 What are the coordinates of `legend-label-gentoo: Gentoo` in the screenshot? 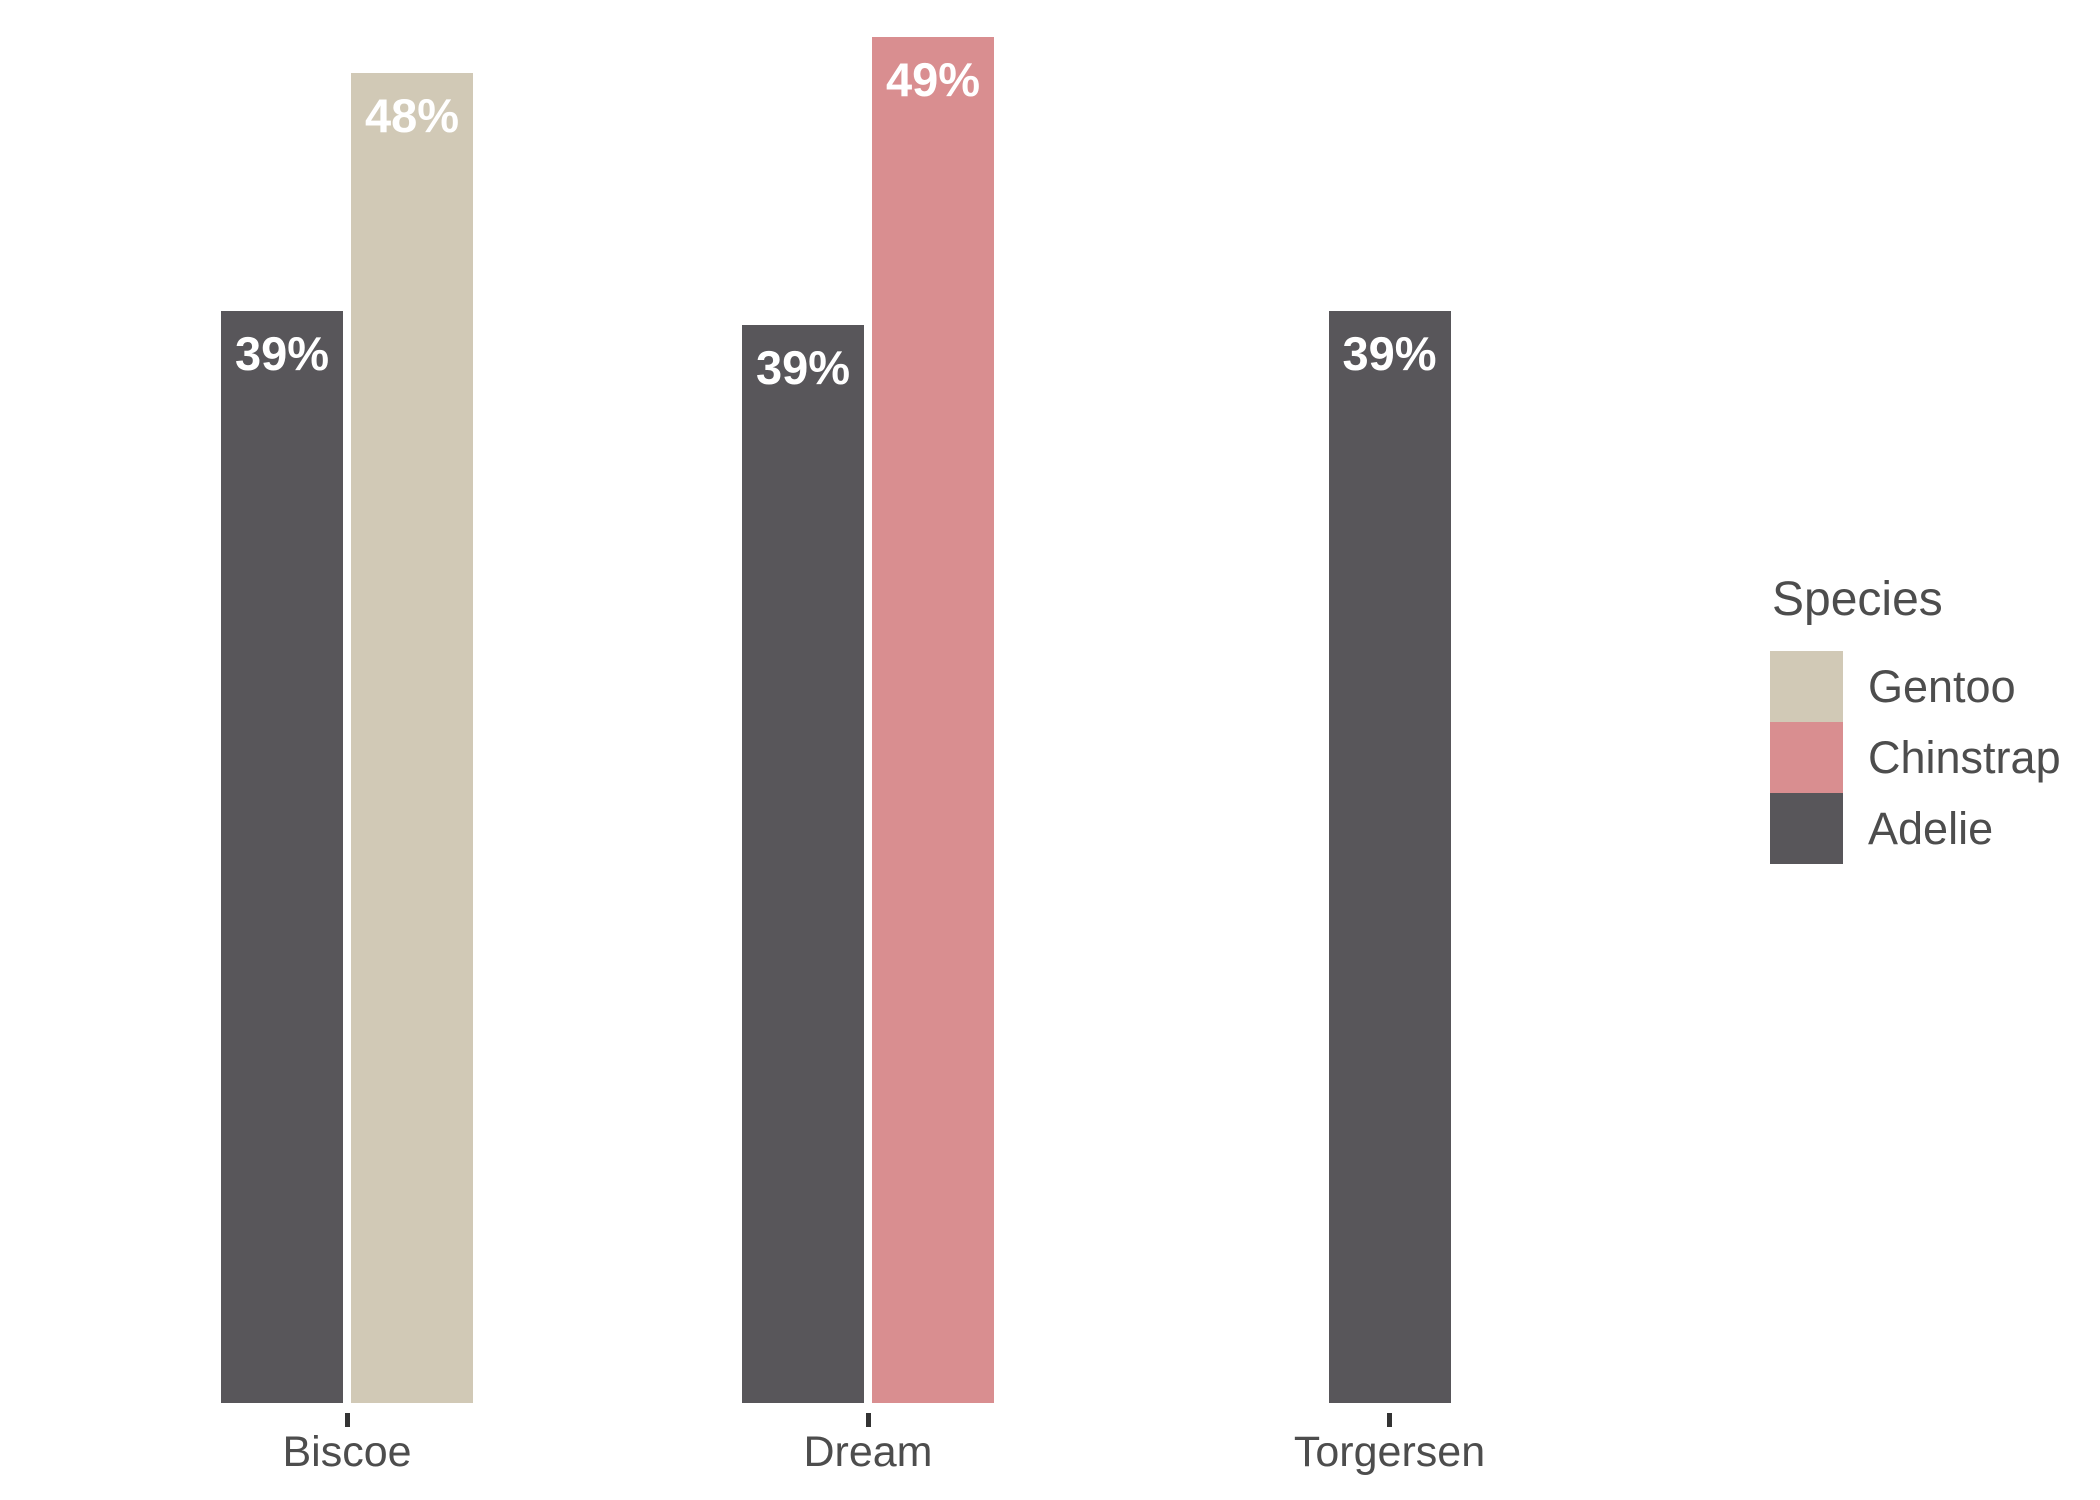 It's located at (1942, 686).